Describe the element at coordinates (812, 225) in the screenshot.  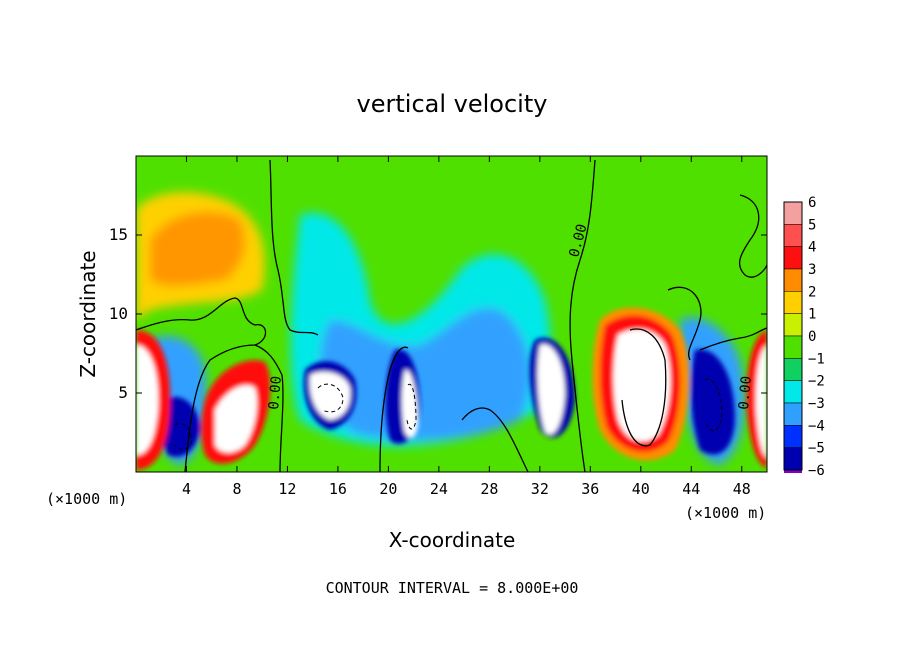
I see `colorbar-label: 5` at that location.